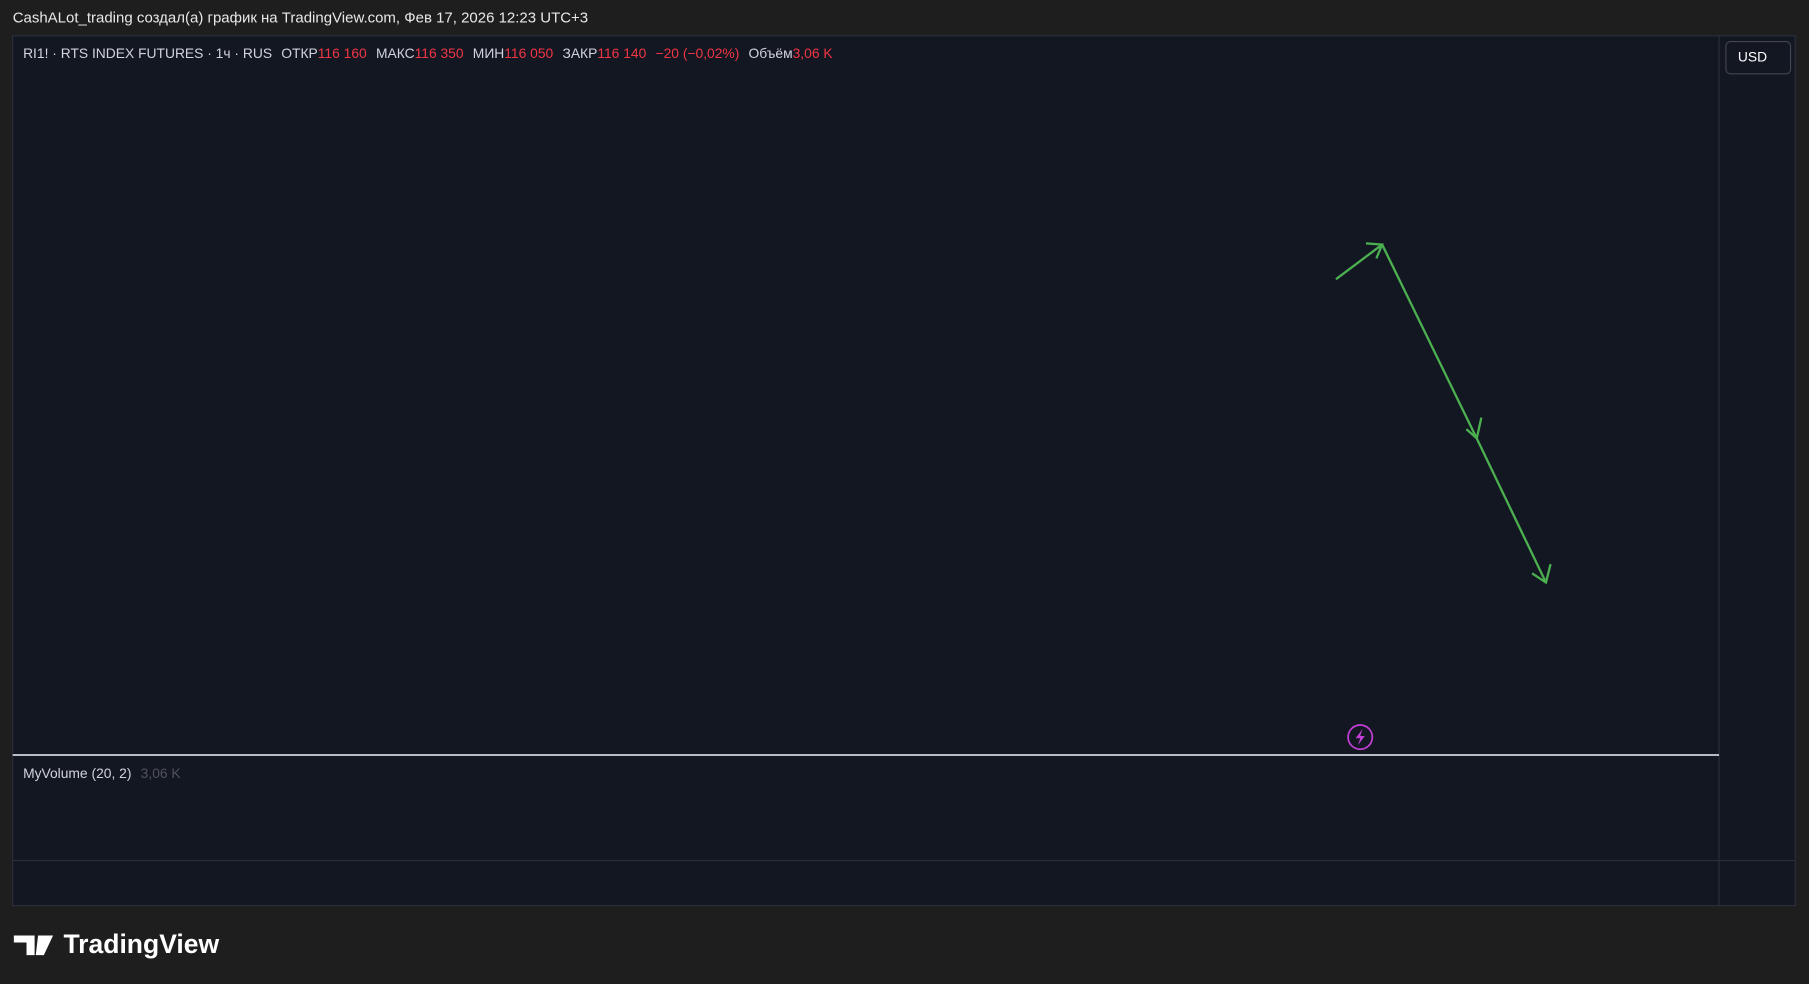 The height and width of the screenshot is (984, 1809). I want to click on button-box, so click(1758, 57).